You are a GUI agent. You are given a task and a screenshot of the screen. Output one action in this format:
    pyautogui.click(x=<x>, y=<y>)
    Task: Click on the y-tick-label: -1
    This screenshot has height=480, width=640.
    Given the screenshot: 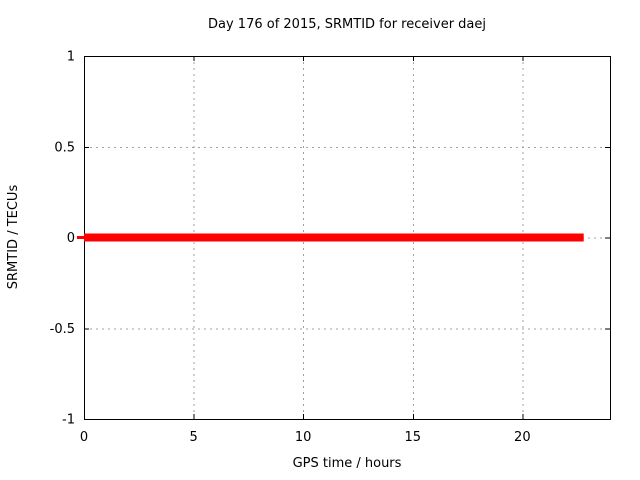 What is the action you would take?
    pyautogui.click(x=68, y=420)
    